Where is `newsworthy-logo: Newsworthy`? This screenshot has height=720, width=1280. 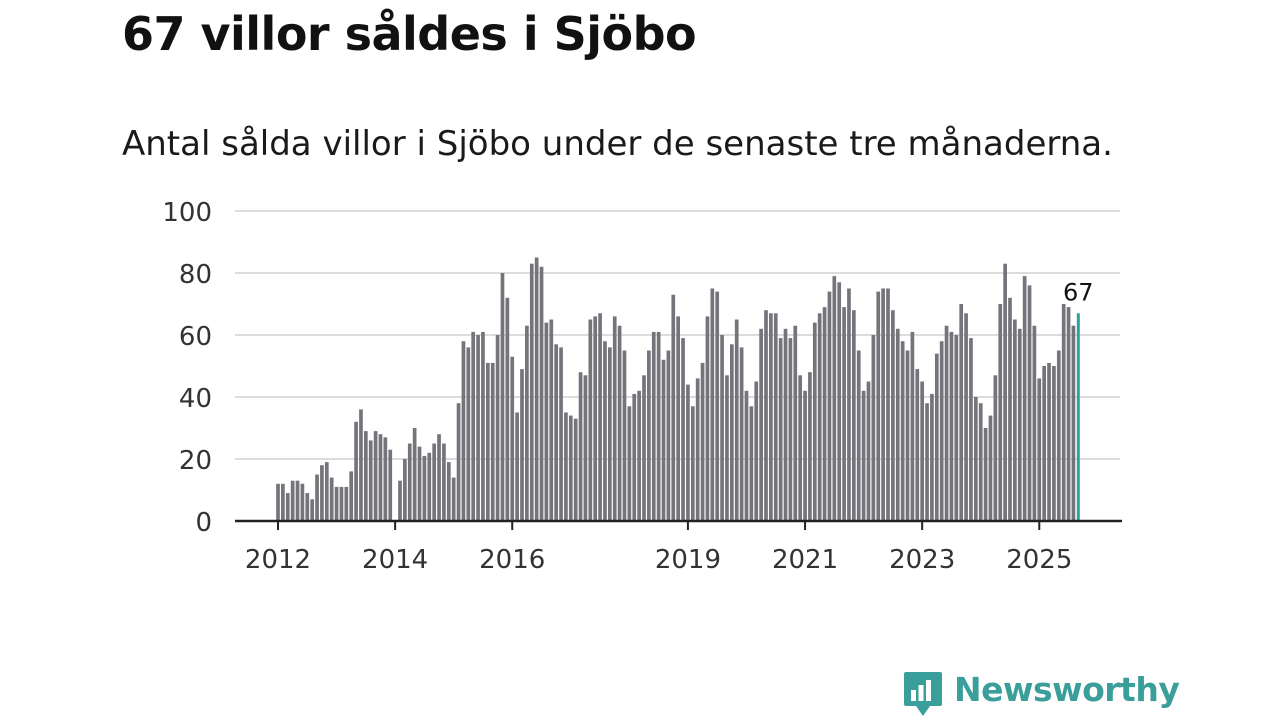 newsworthy-logo: Newsworthy is located at coordinates (1041, 695).